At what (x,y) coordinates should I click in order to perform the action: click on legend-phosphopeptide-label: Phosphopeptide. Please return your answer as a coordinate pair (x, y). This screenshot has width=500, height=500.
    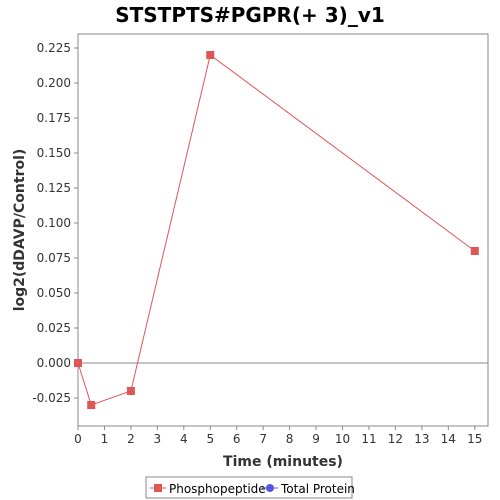
    Looking at the image, I should click on (217, 489).